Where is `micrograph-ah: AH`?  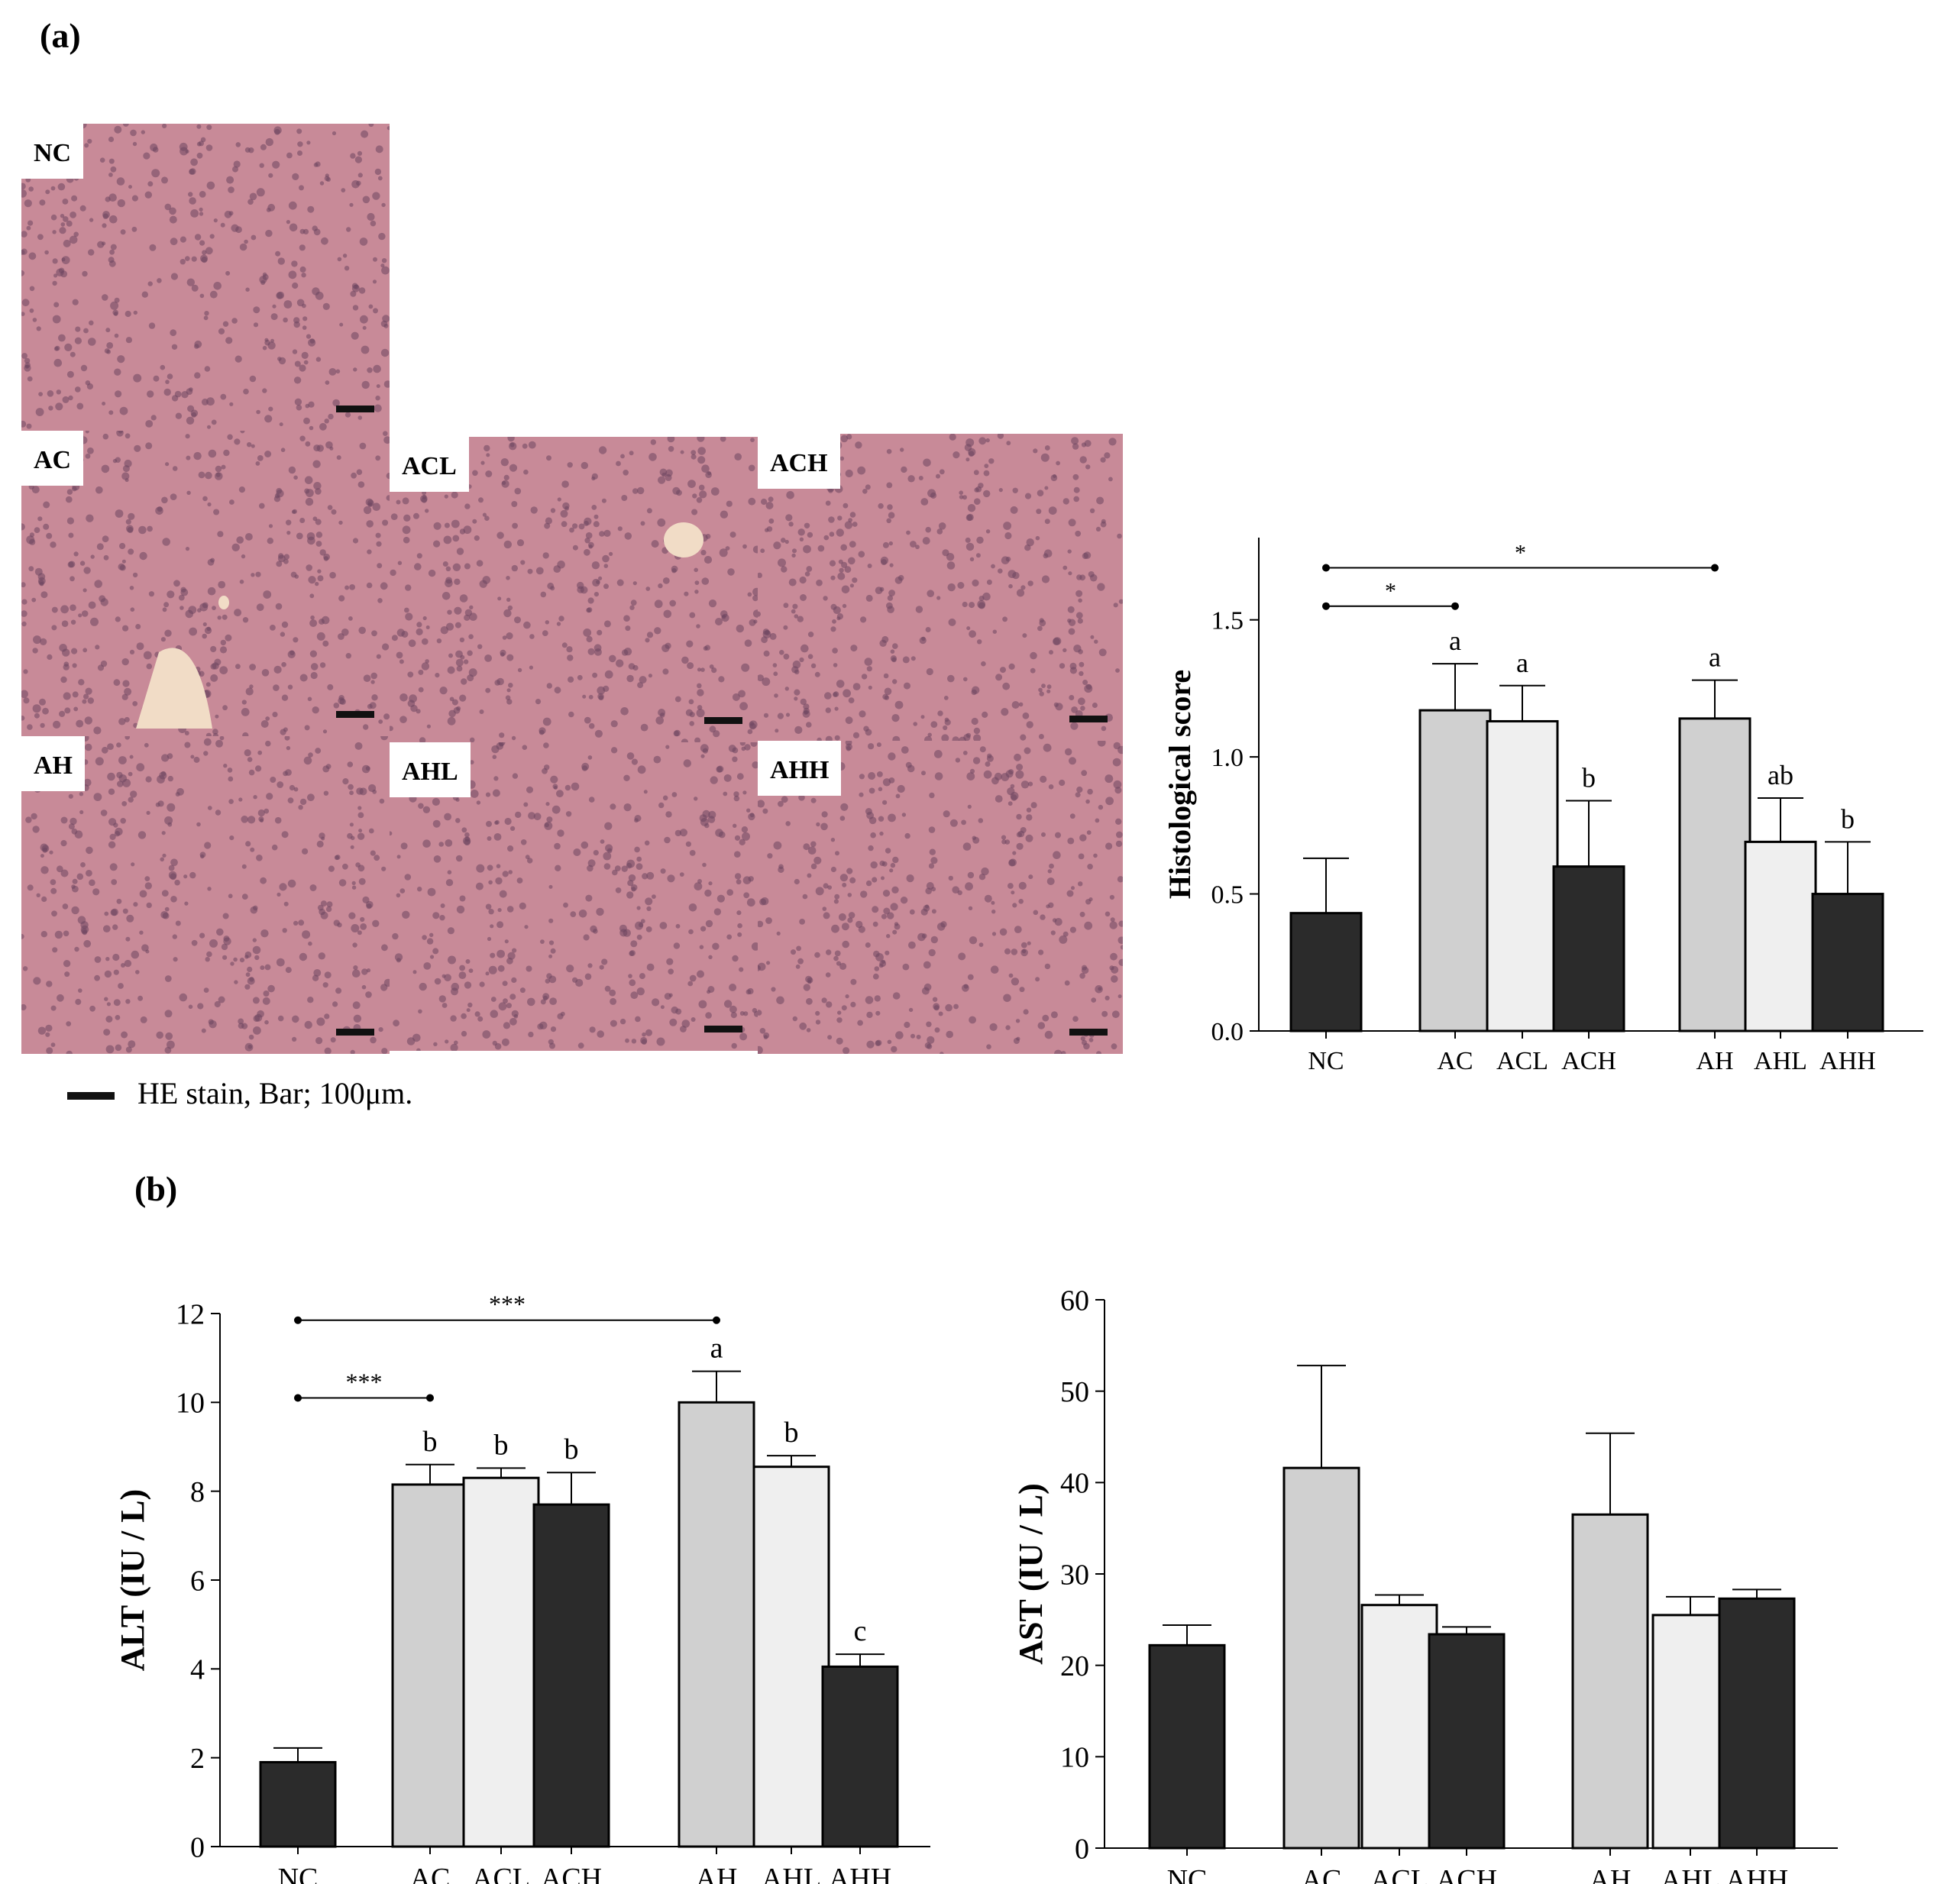 micrograph-ah: AH is located at coordinates (205, 895).